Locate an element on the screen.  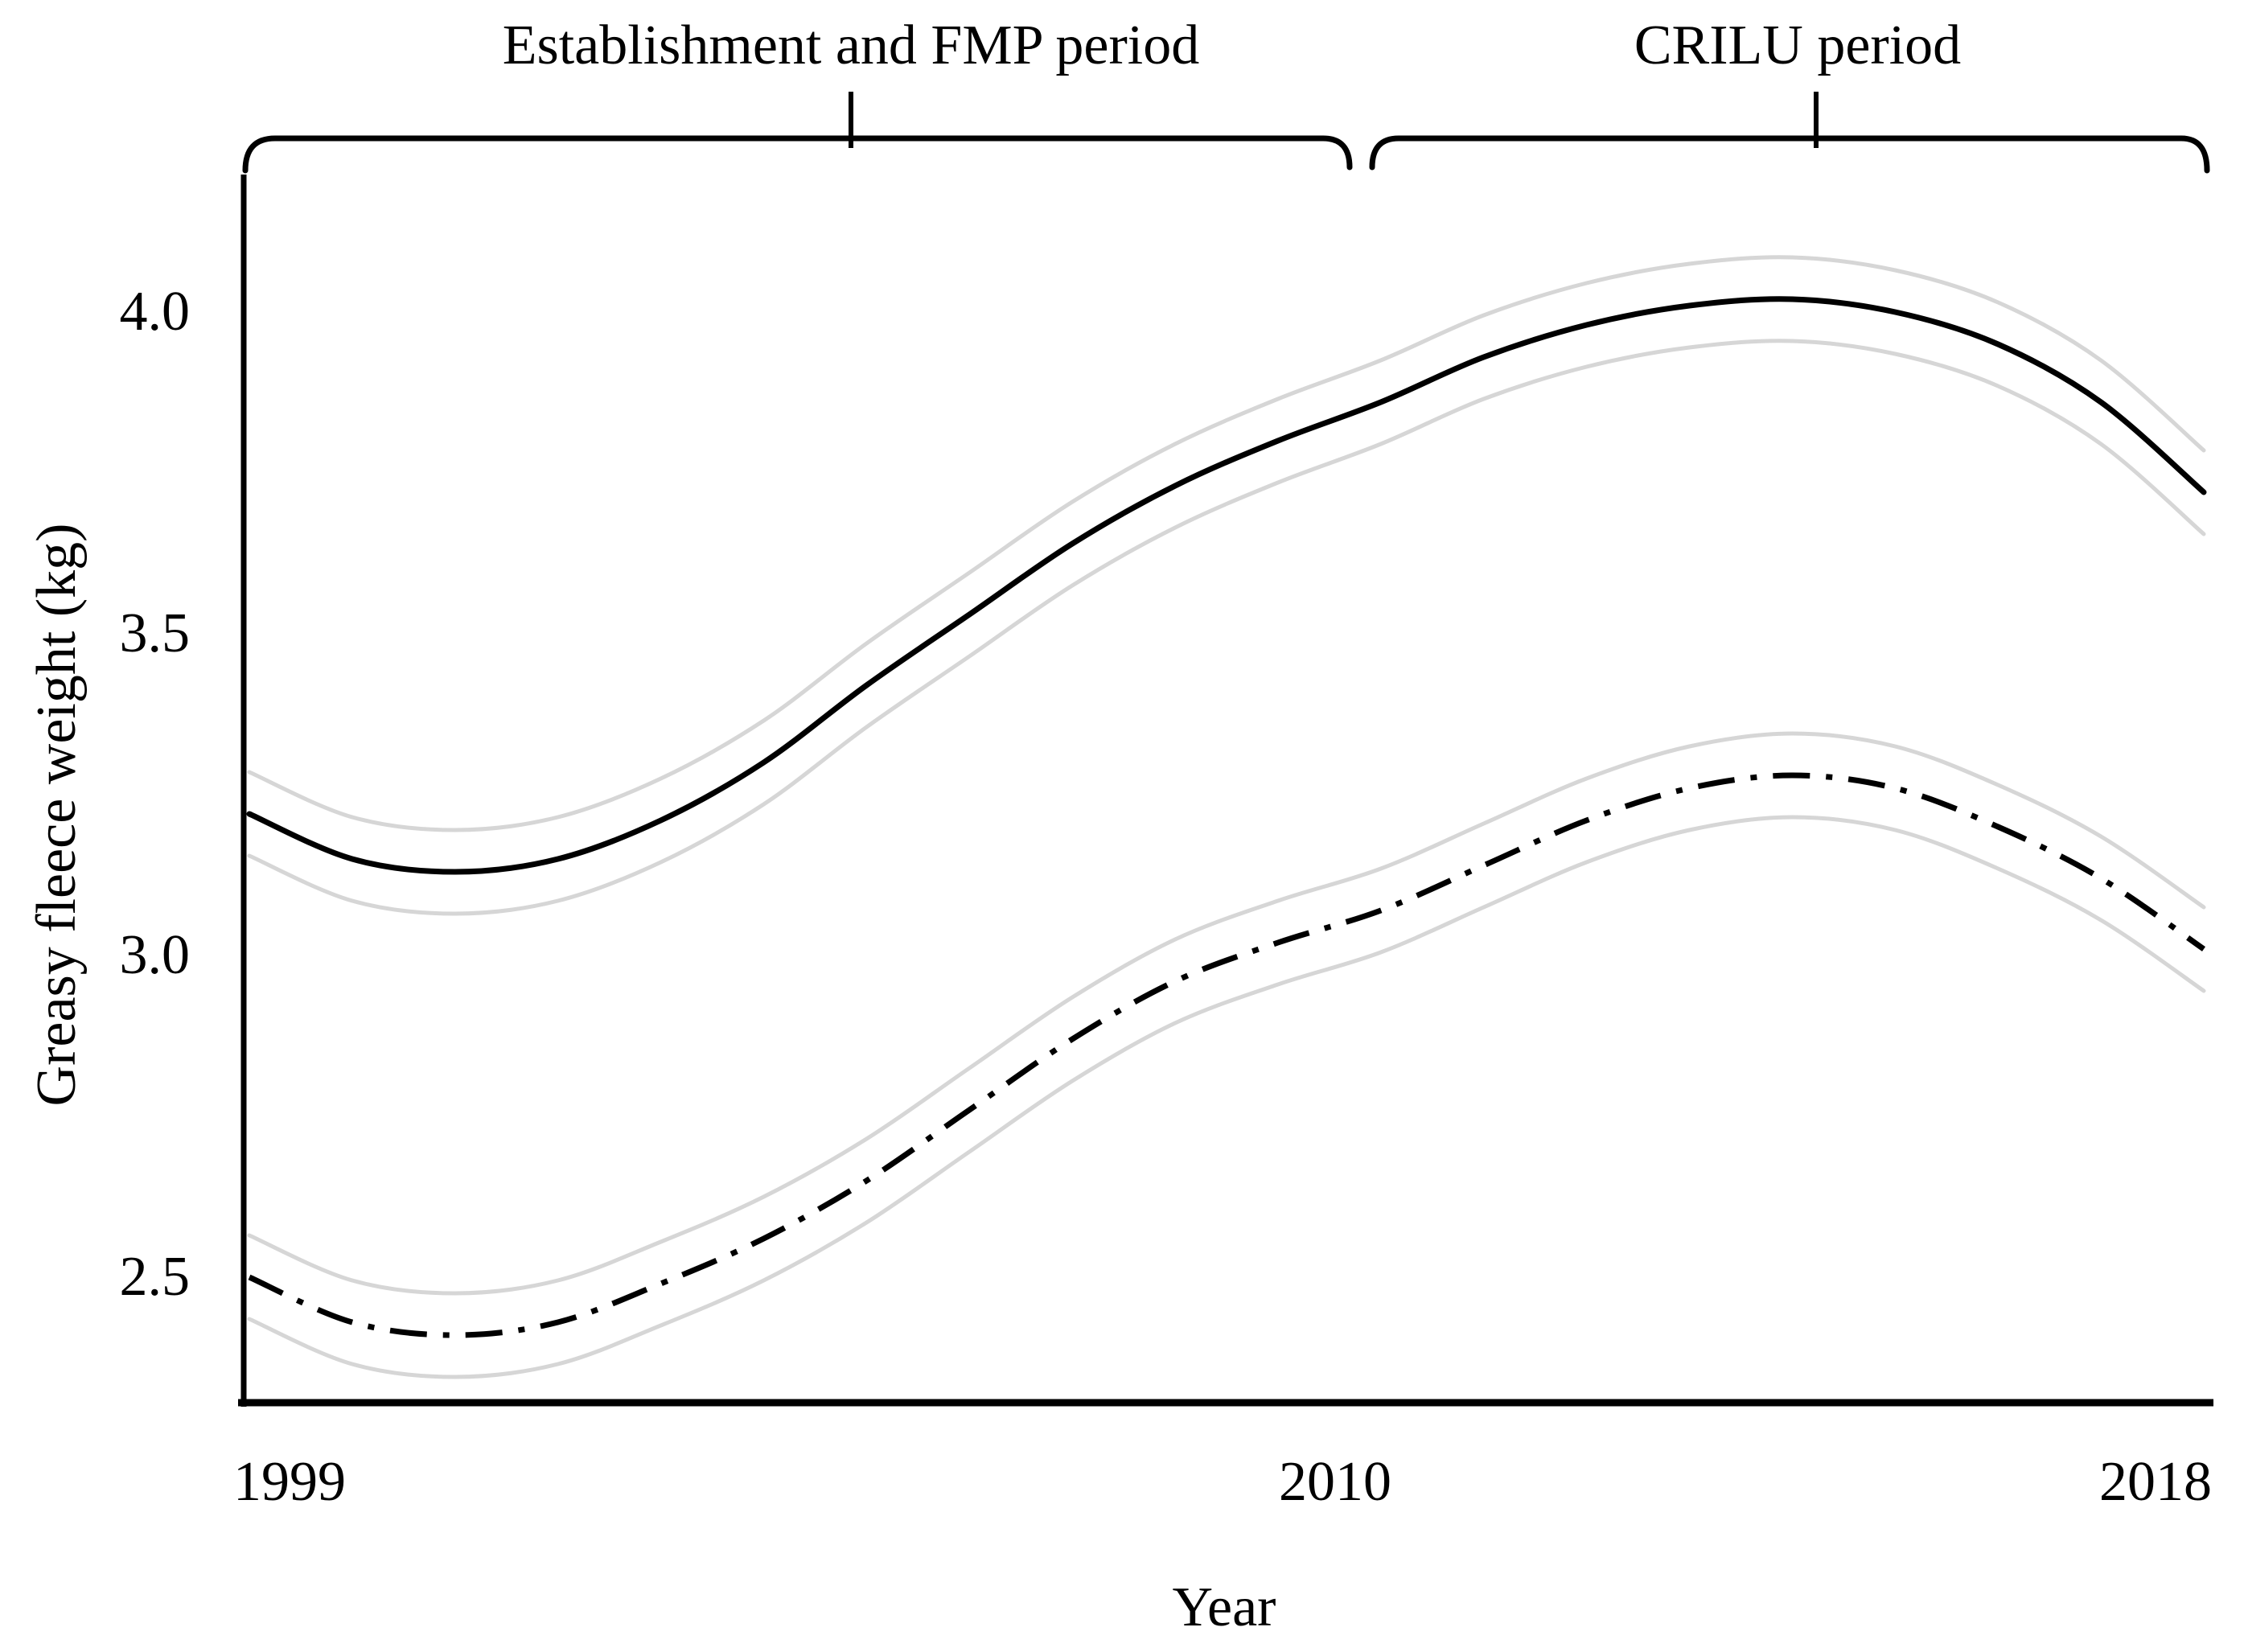
x-tick-label-1999: 1999 is located at coordinates (289, 1482).